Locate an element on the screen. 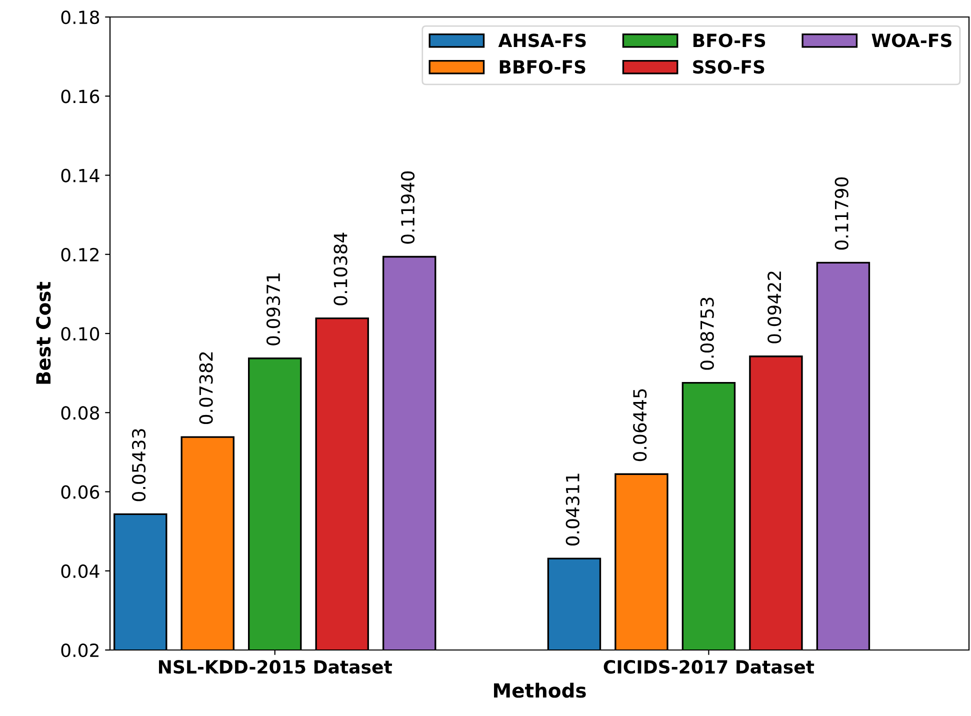 This screenshot has width=971, height=716. data-label: 0.04311 is located at coordinates (573, 510).